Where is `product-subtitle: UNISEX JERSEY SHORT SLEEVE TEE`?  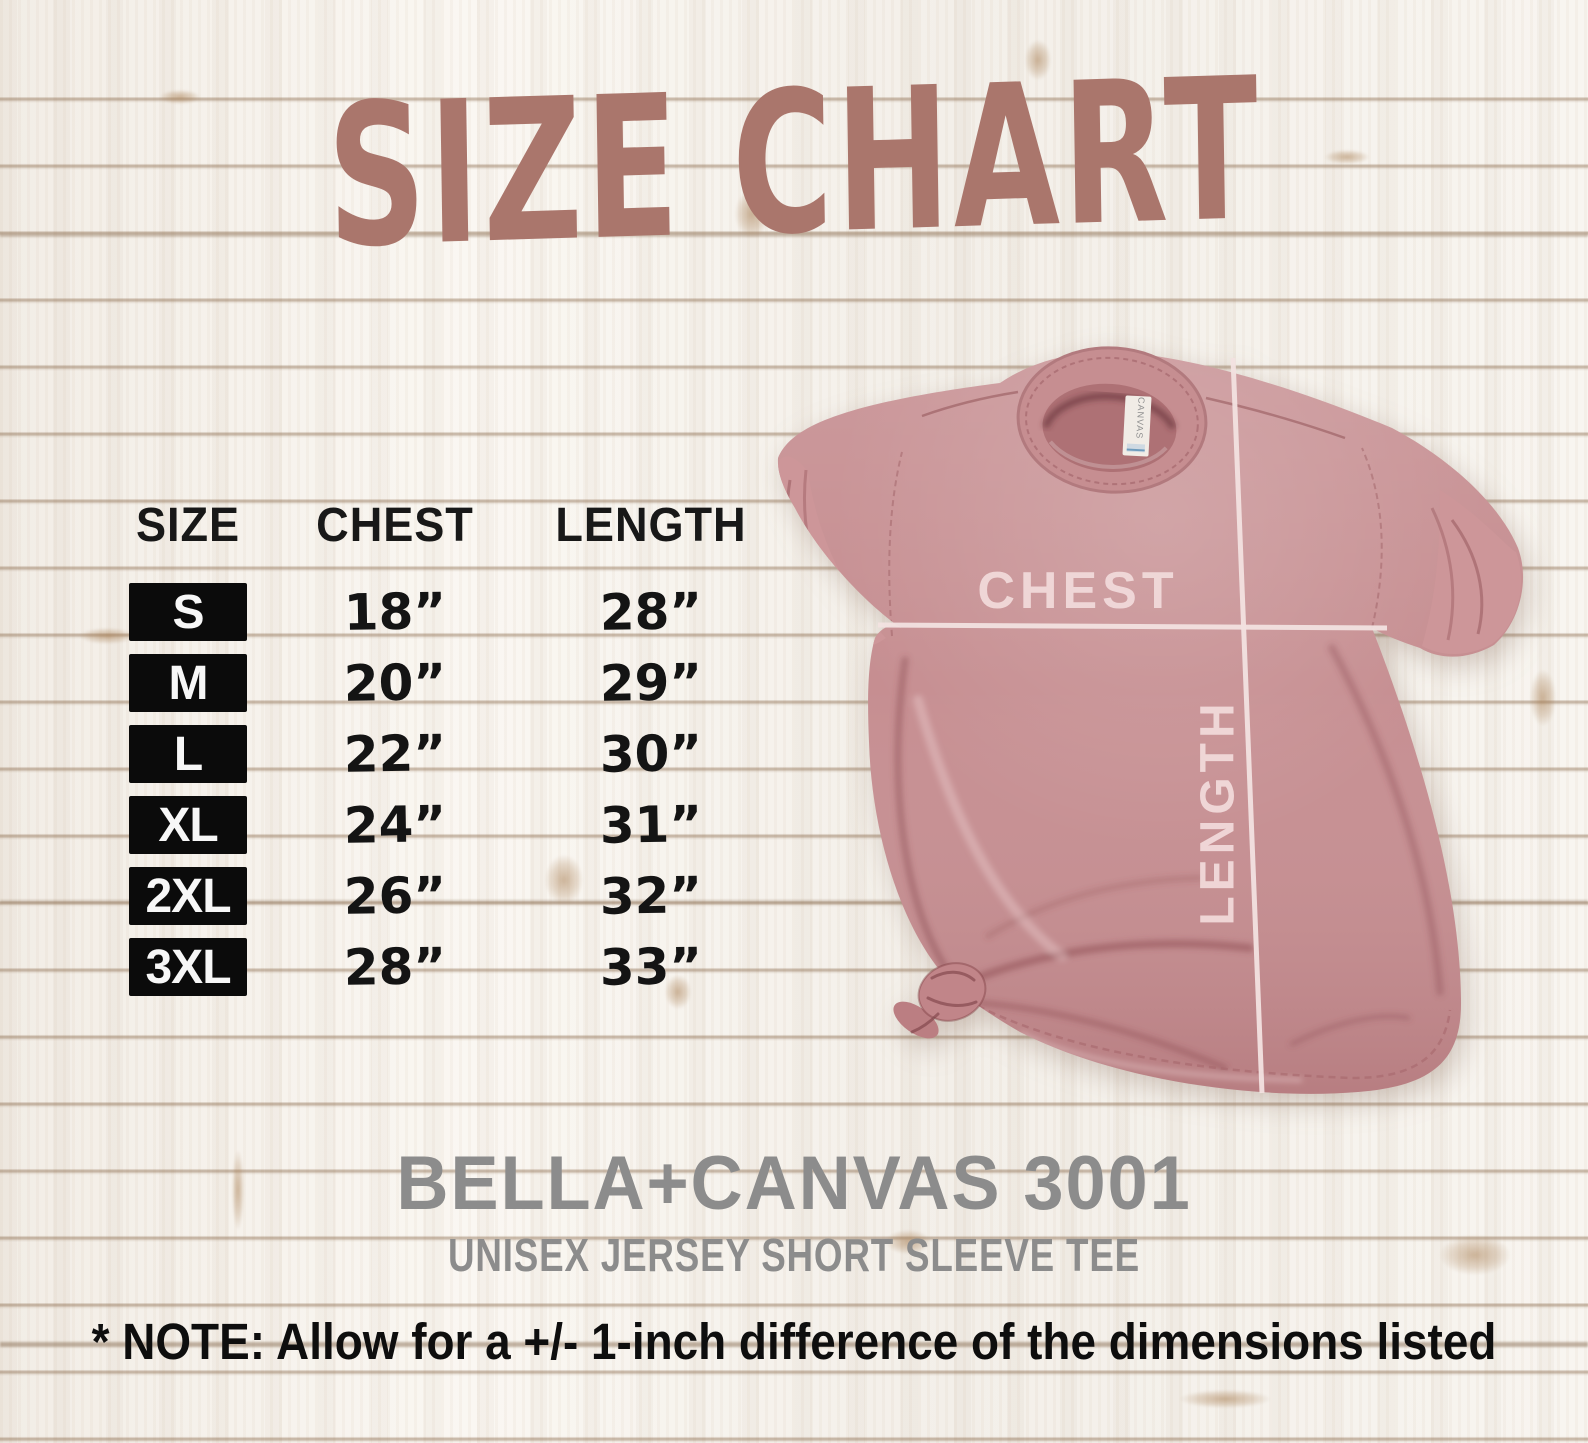 product-subtitle: UNISEX JERSEY SHORT SLEEVE TEE is located at coordinates (794, 1255).